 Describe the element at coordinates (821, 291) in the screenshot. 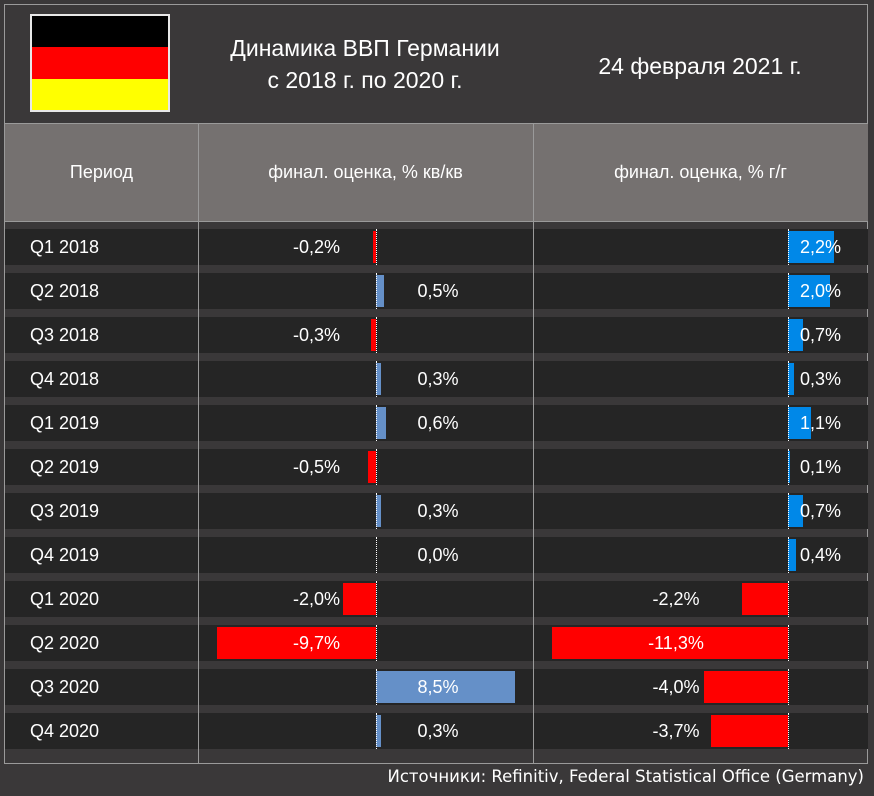

I see `value-label: 2,0%` at that location.